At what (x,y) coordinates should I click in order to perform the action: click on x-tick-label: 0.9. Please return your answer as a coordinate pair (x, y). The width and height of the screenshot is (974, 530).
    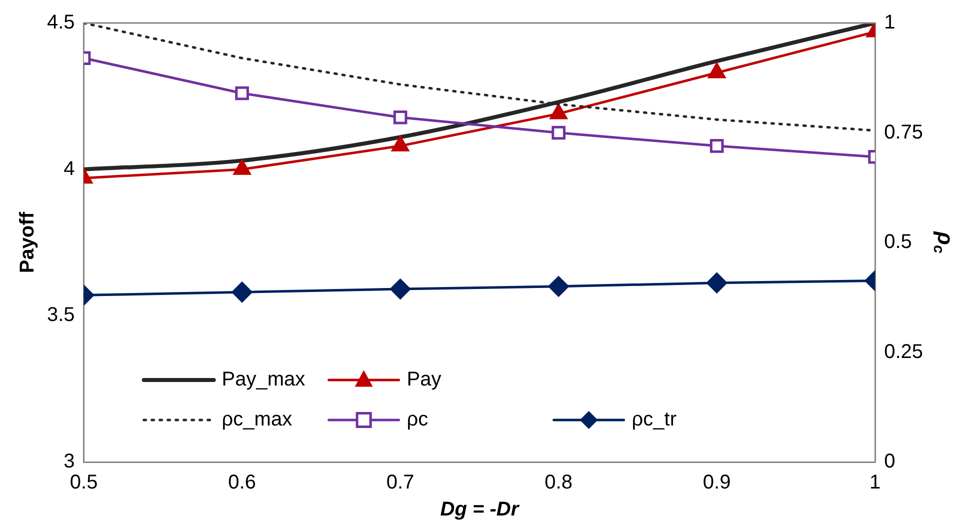
    Looking at the image, I should click on (716, 483).